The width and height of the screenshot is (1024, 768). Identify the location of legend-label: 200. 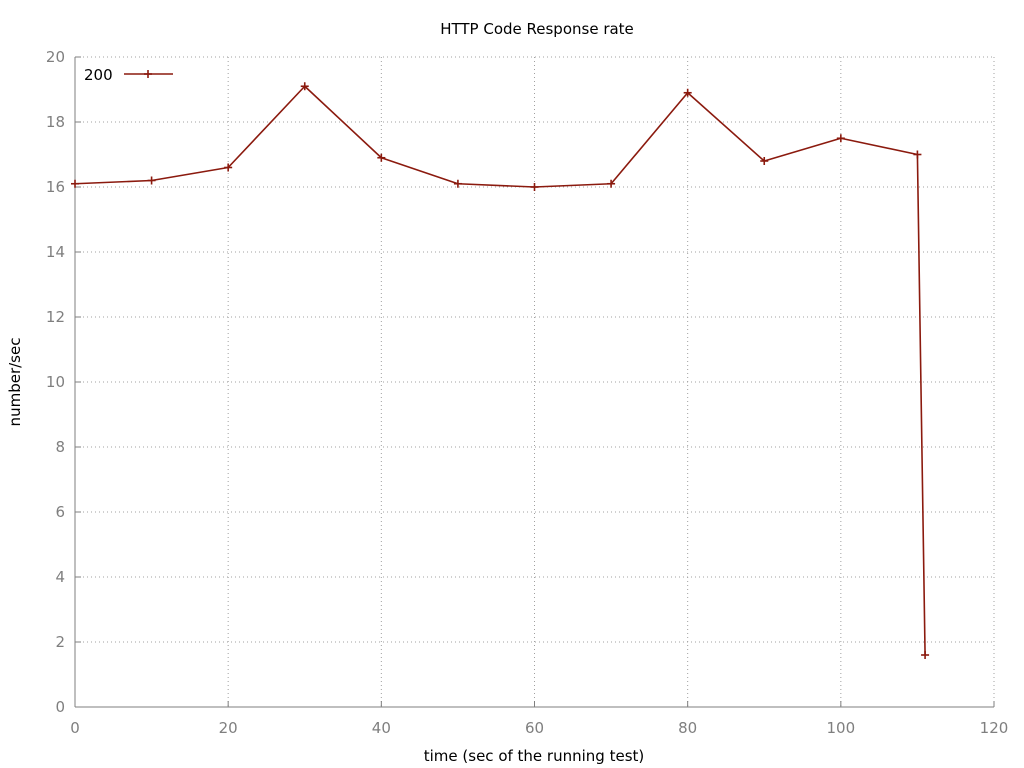
(98, 75).